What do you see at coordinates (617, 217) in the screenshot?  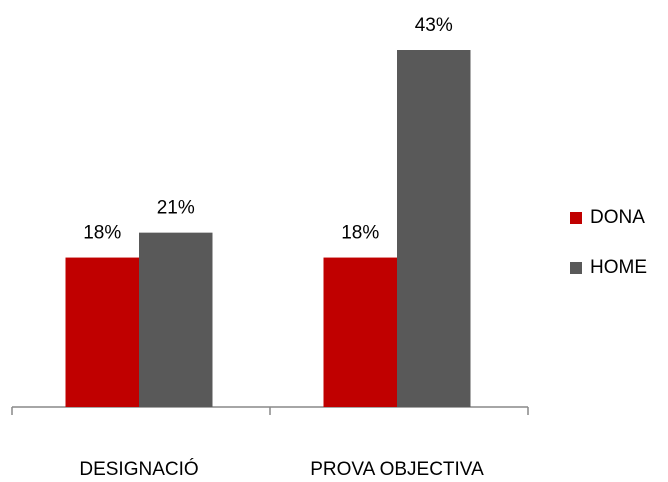 I see `legend-label: DONA` at bounding box center [617, 217].